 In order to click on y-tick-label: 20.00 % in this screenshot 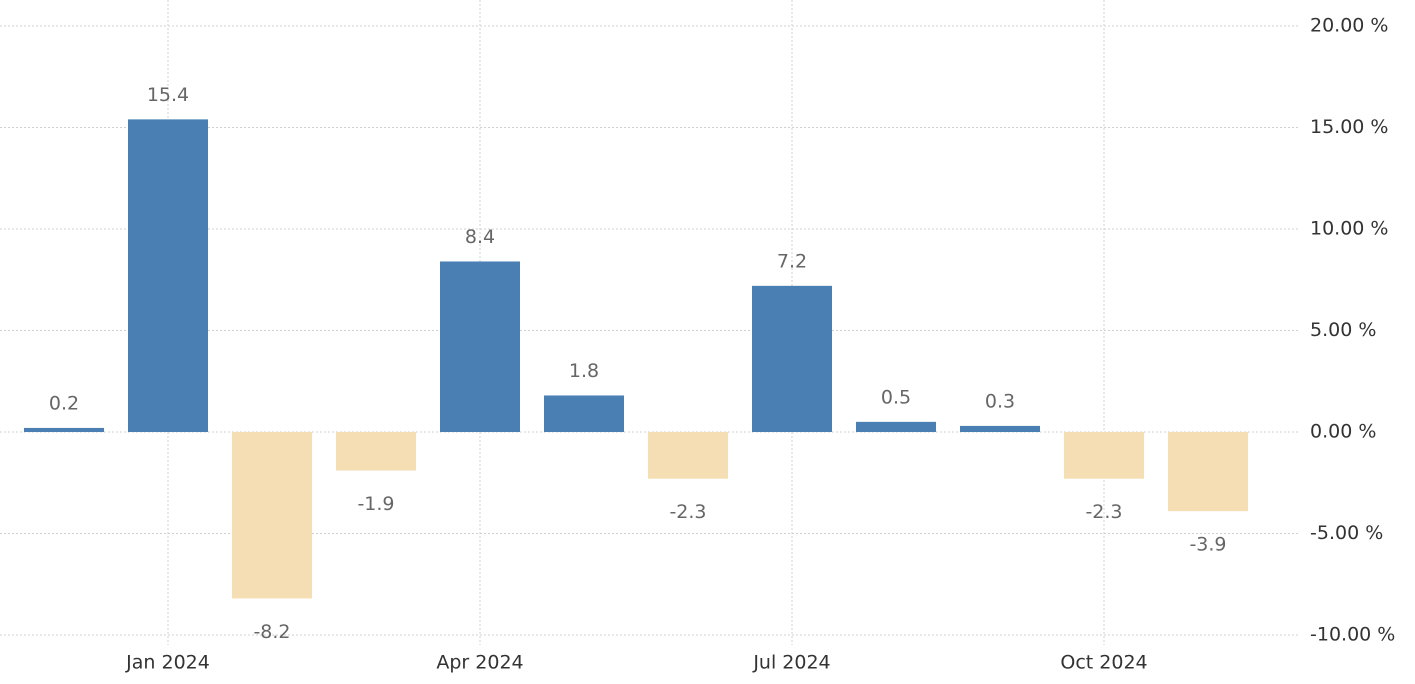, I will do `click(1349, 26)`.